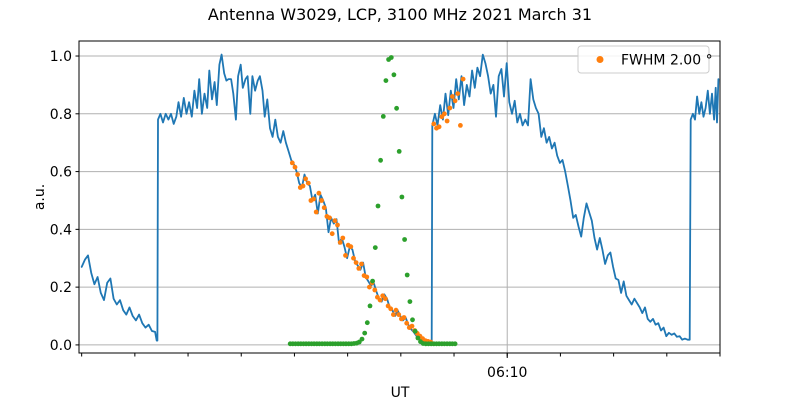  Describe the element at coordinates (61, 57) in the screenshot. I see `y-tick-label: 1.0` at that location.